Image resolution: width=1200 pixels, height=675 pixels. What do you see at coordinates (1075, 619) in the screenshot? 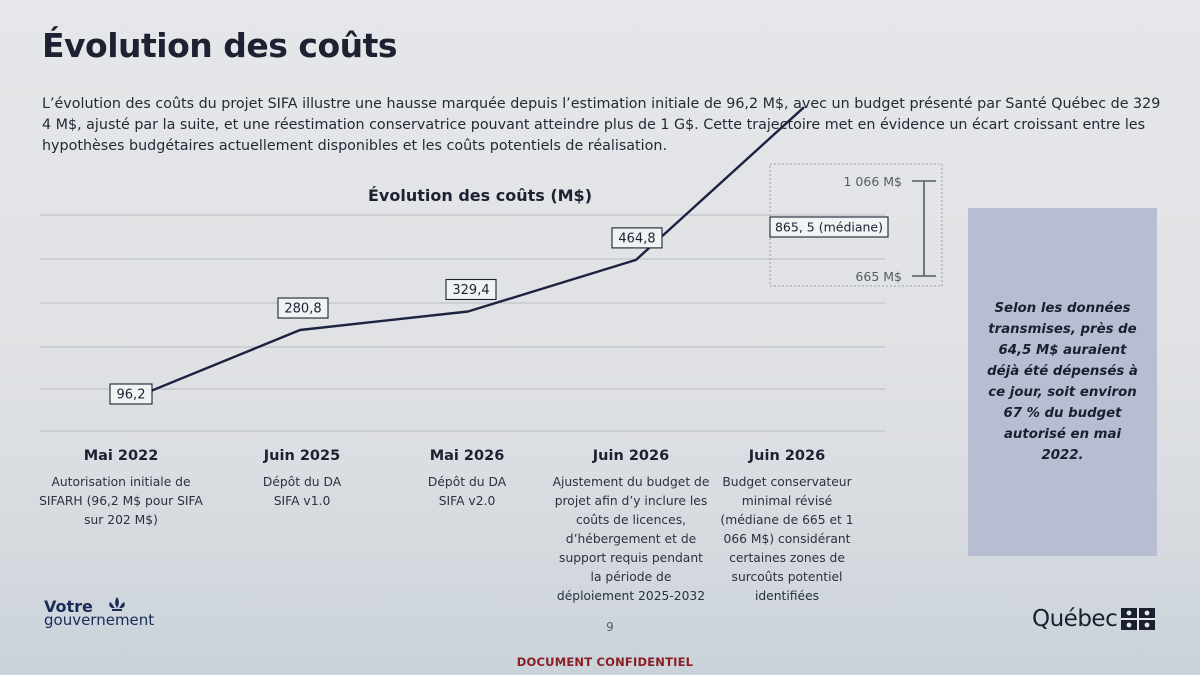
I see `quebec-wordmark: Québec` at bounding box center [1075, 619].